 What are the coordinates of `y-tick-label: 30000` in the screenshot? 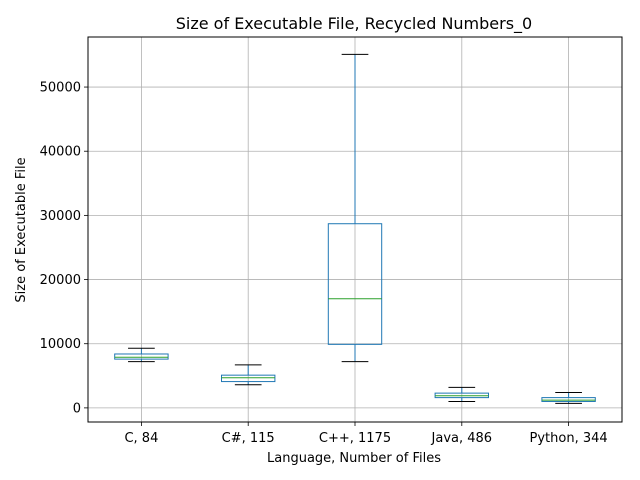 It's located at (60, 216).